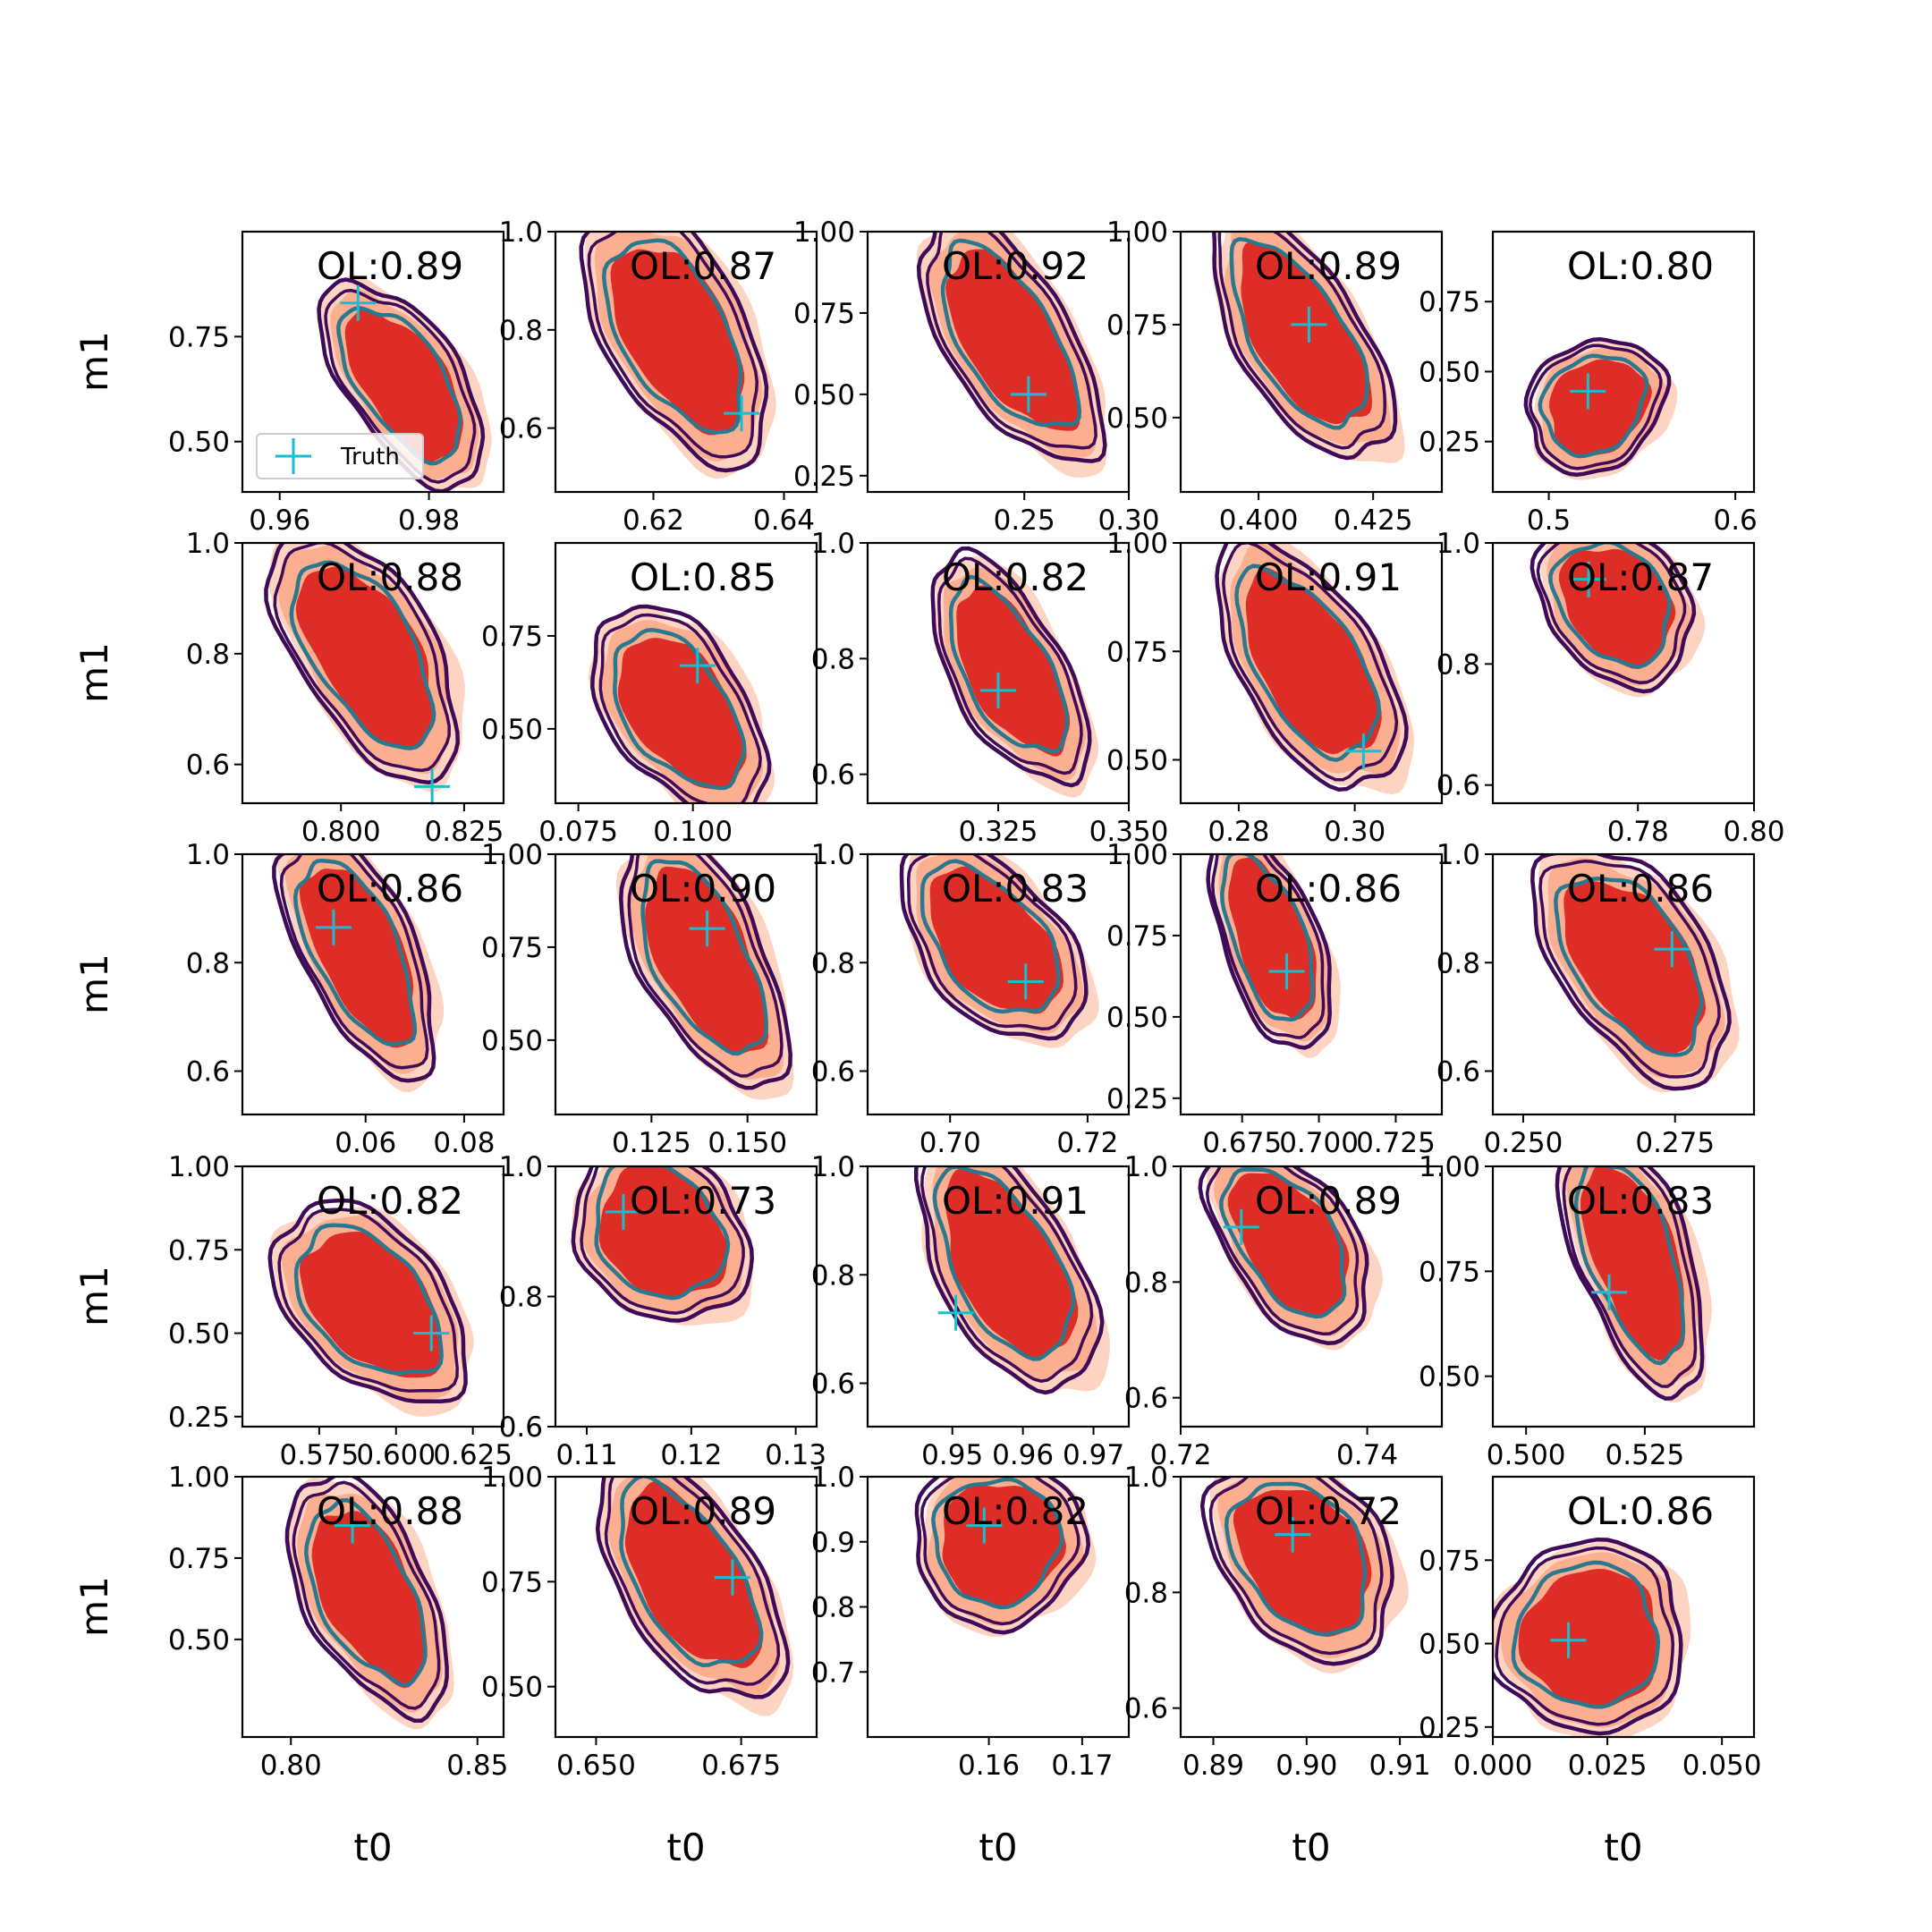  I want to click on subplot-2: OL:0.87 0.62 0.64 0.6 0.8 1.0, so click(658, 376).